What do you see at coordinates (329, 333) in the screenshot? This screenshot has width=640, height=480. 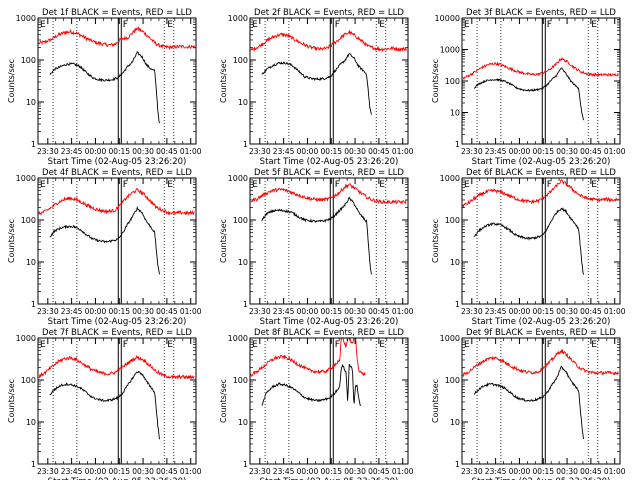 I see `chart-title: Det 8f BLACK = Events, RED = LLD` at bounding box center [329, 333].